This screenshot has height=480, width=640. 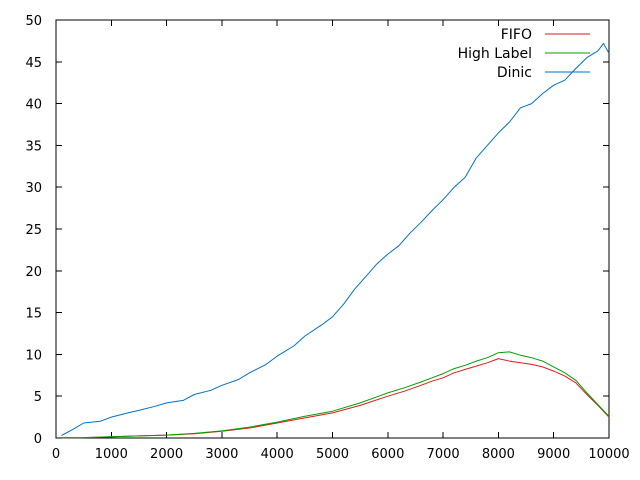 I want to click on y-tick-label: 30, so click(x=33, y=188).